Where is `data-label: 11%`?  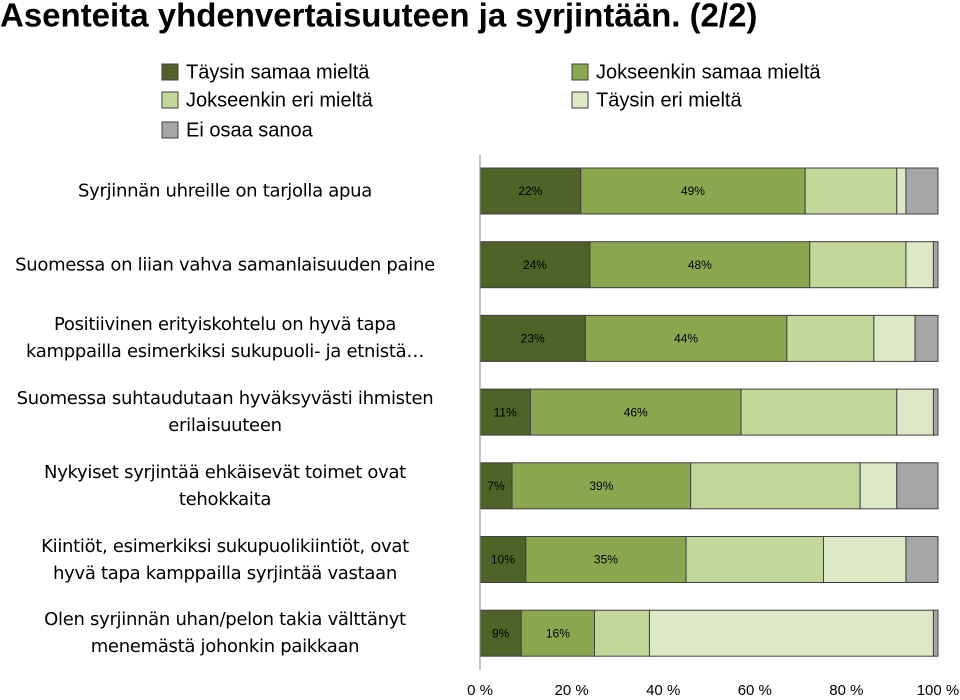 data-label: 11% is located at coordinates (505, 412).